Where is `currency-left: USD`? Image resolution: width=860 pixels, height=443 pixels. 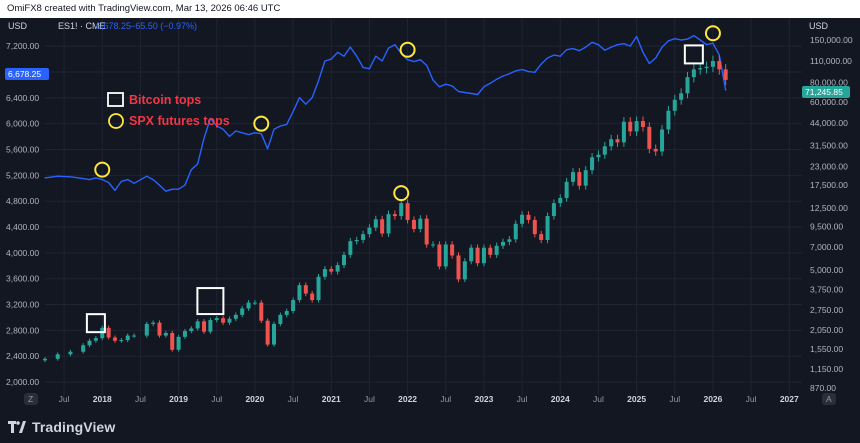 currency-left: USD is located at coordinates (18, 26).